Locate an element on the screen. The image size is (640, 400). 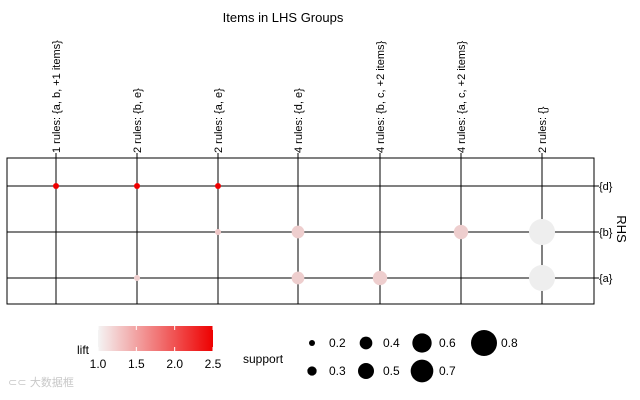
lhs-group-label: 4 rules: {a, c, +2 items} is located at coordinates (462, 96).